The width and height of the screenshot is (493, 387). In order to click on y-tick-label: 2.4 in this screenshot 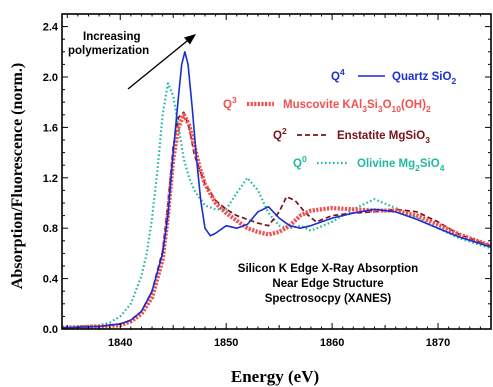, I will do `click(51, 28)`.